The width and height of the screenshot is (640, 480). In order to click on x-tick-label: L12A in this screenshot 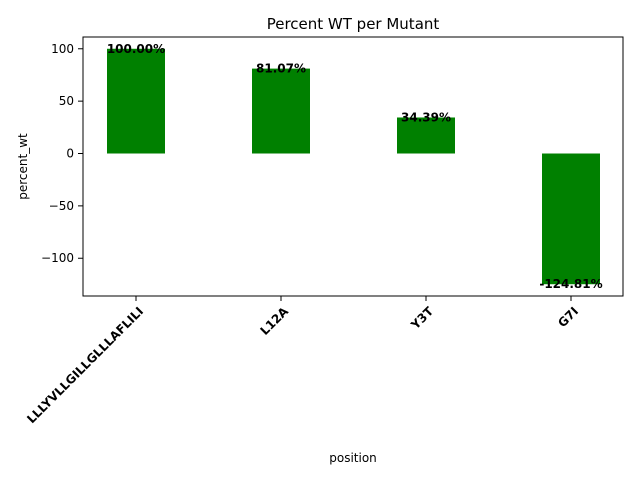, I will do `click(274, 321)`.